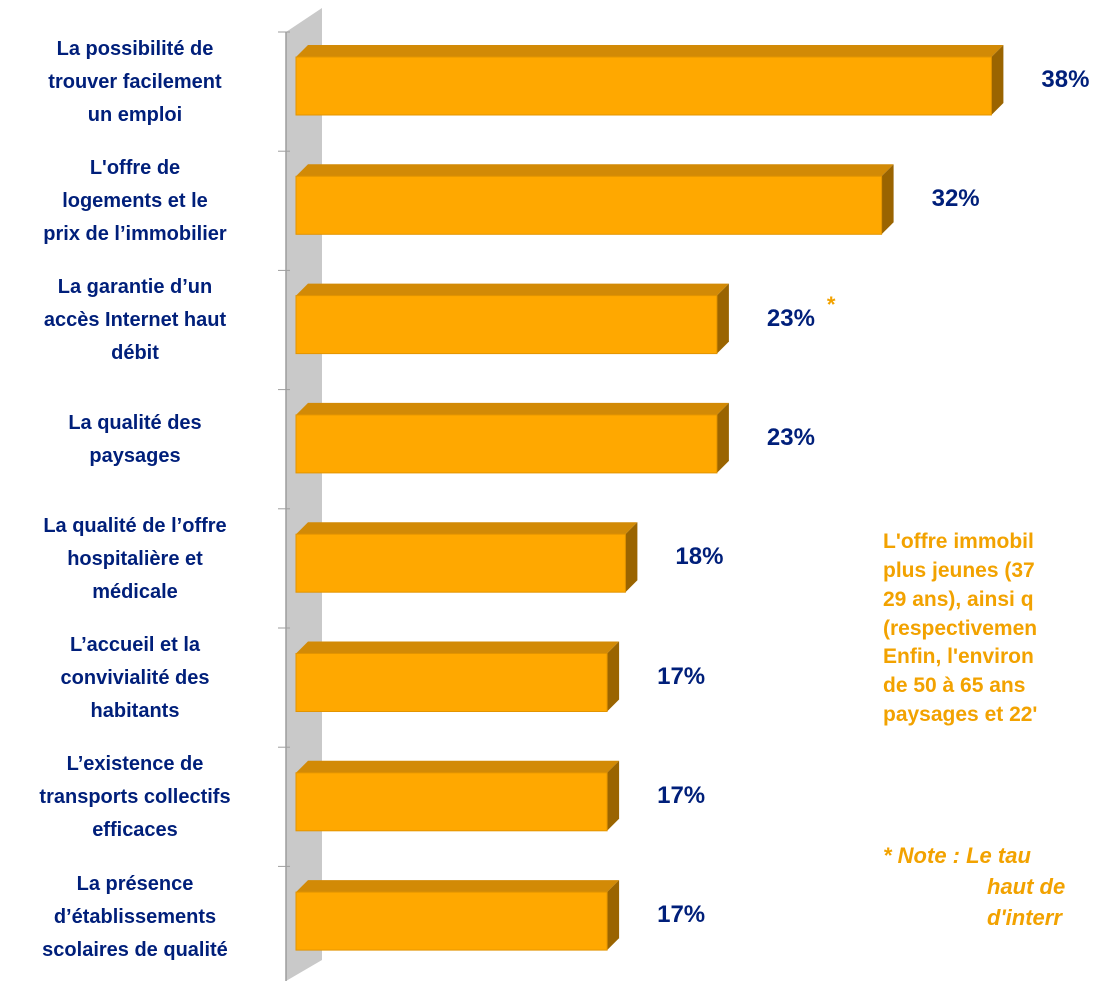 The image size is (1095, 981). I want to click on annotation-asterisk: *, so click(831, 304).